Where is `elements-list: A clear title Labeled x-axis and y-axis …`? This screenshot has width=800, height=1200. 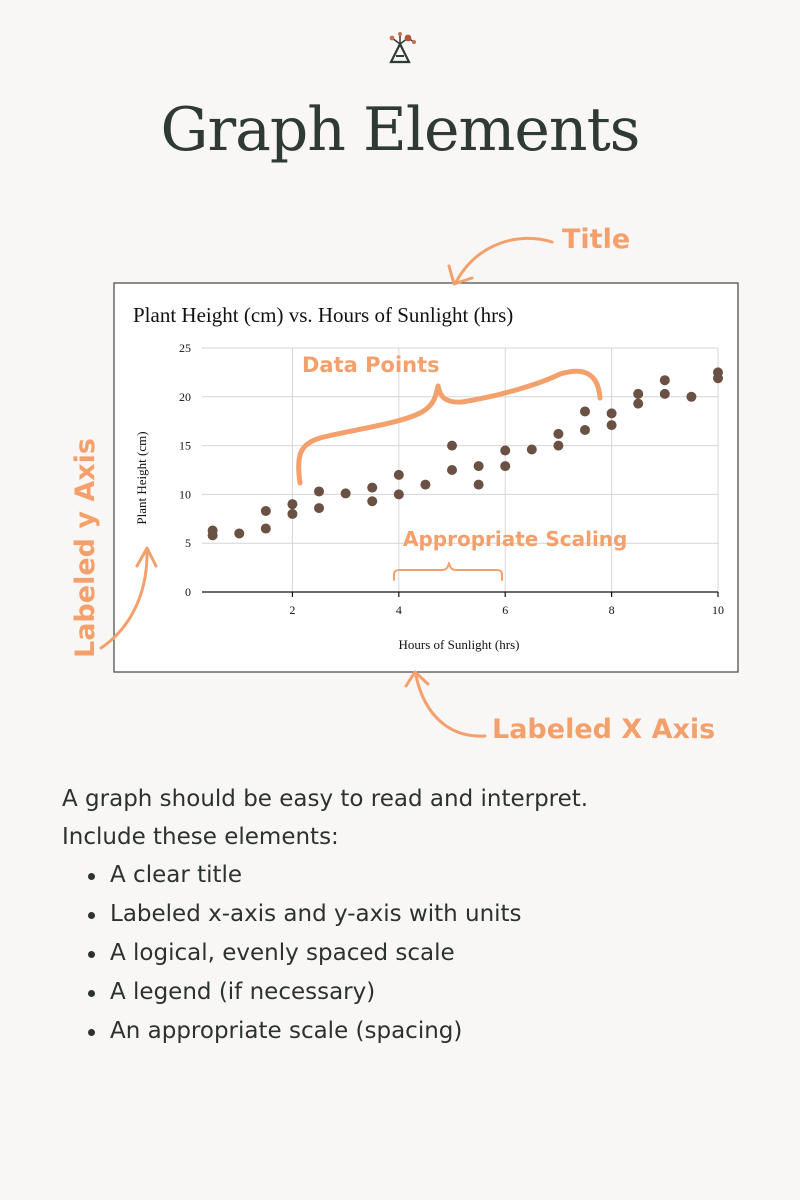 elements-list: A clear title Labeled x-axis and y-axis … is located at coordinates (412, 953).